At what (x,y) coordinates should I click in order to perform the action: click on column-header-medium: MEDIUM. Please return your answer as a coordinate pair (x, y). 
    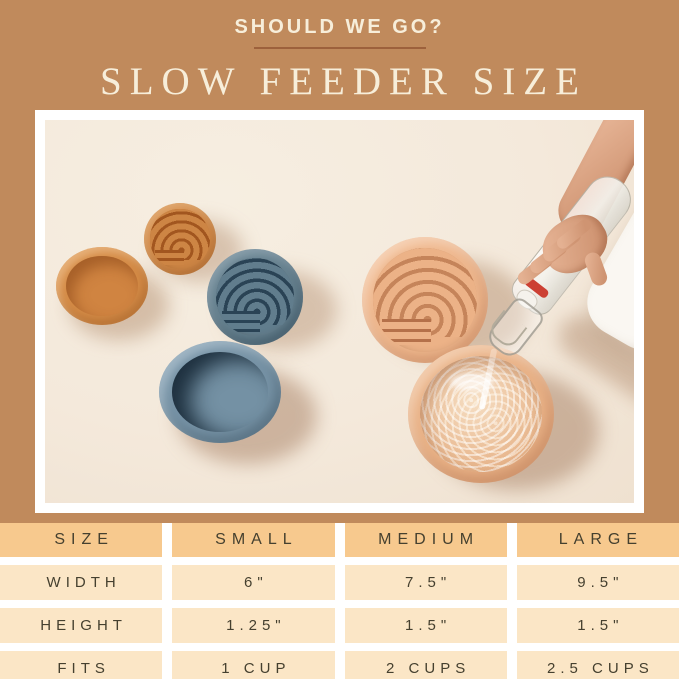
    Looking at the image, I should click on (425, 540).